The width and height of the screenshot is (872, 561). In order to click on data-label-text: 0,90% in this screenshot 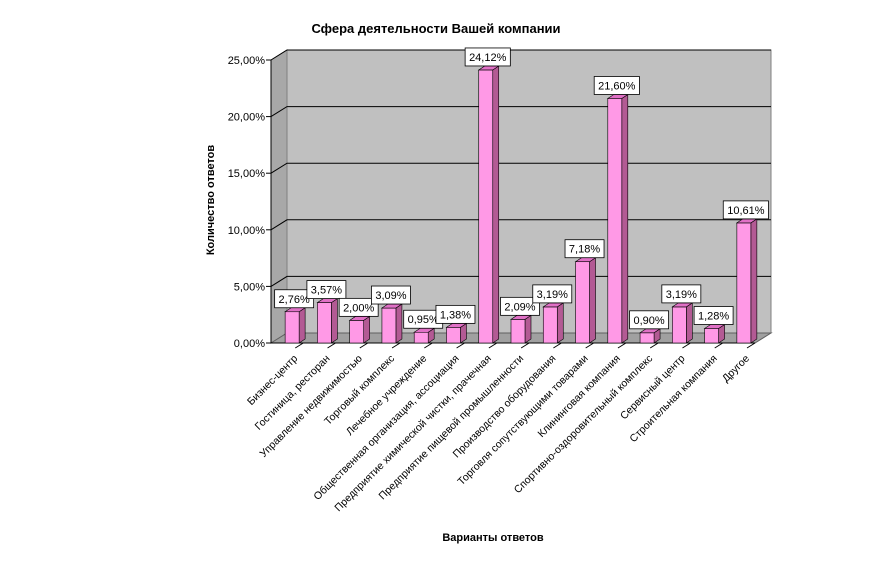, I will do `click(648, 321)`.